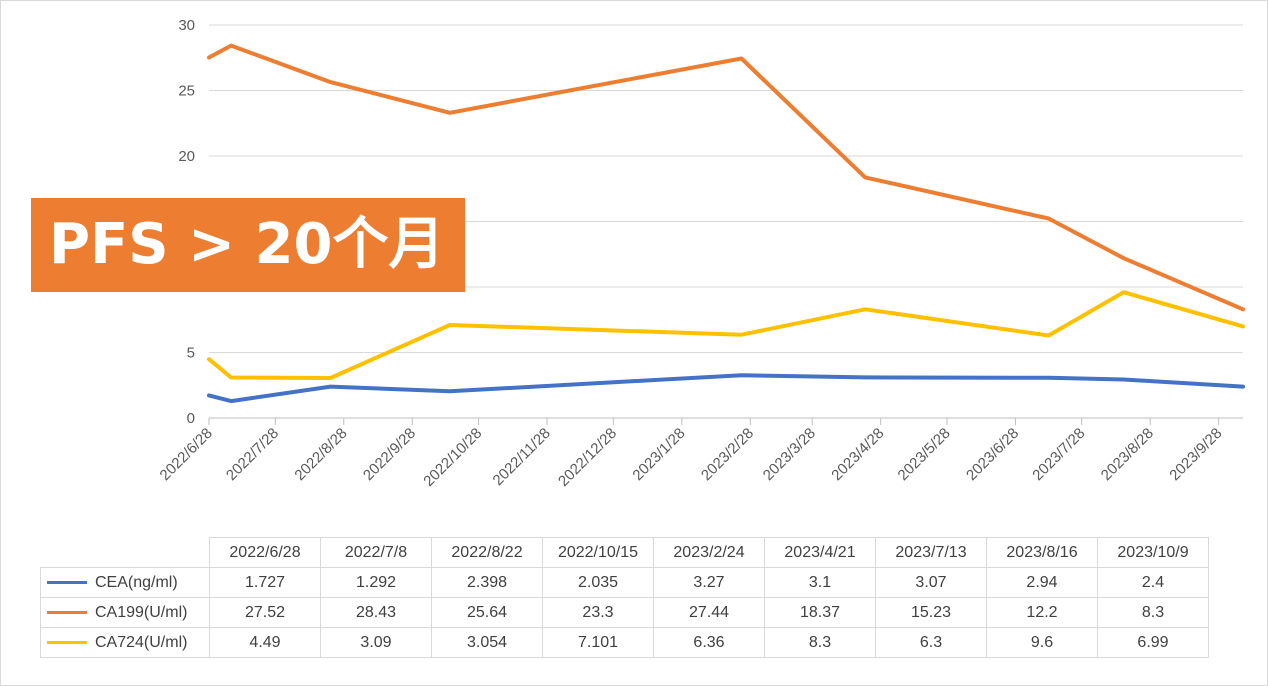 The height and width of the screenshot is (686, 1268). I want to click on data-table-column-header: 2023/4/21, so click(820, 552).